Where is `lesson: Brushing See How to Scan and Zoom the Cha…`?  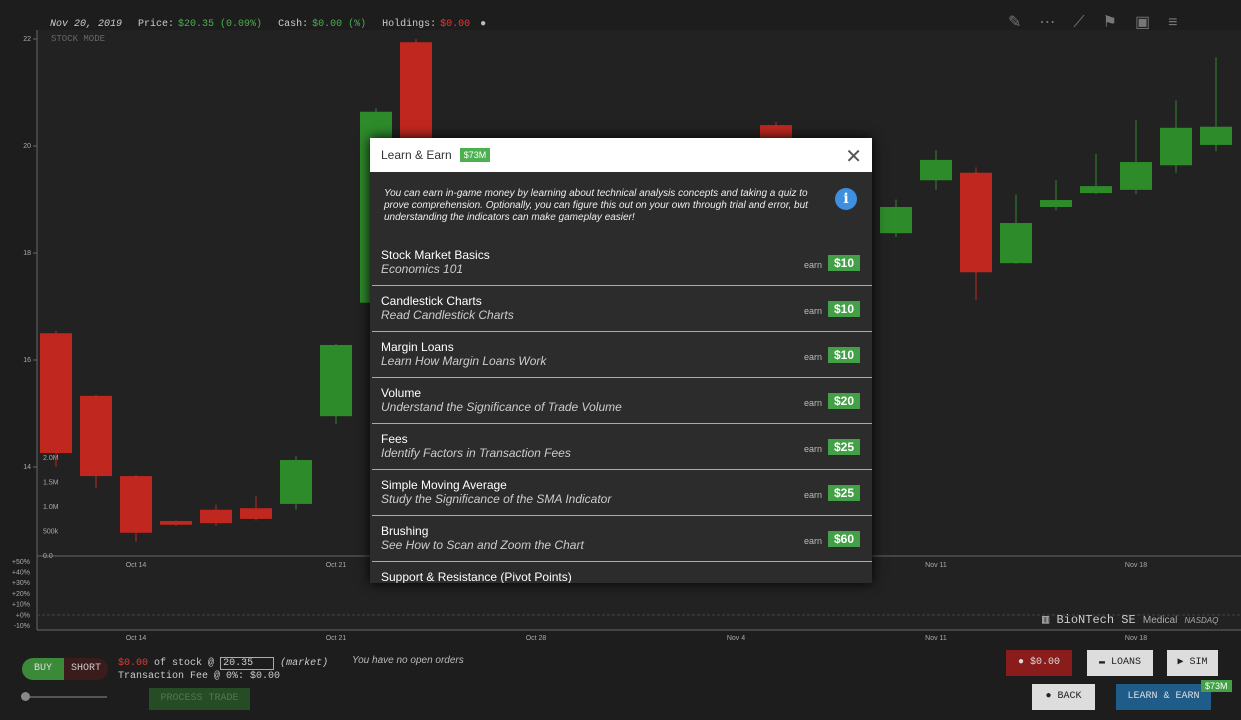 lesson: Brushing See How to Scan and Zoom the Cha… is located at coordinates (622, 539).